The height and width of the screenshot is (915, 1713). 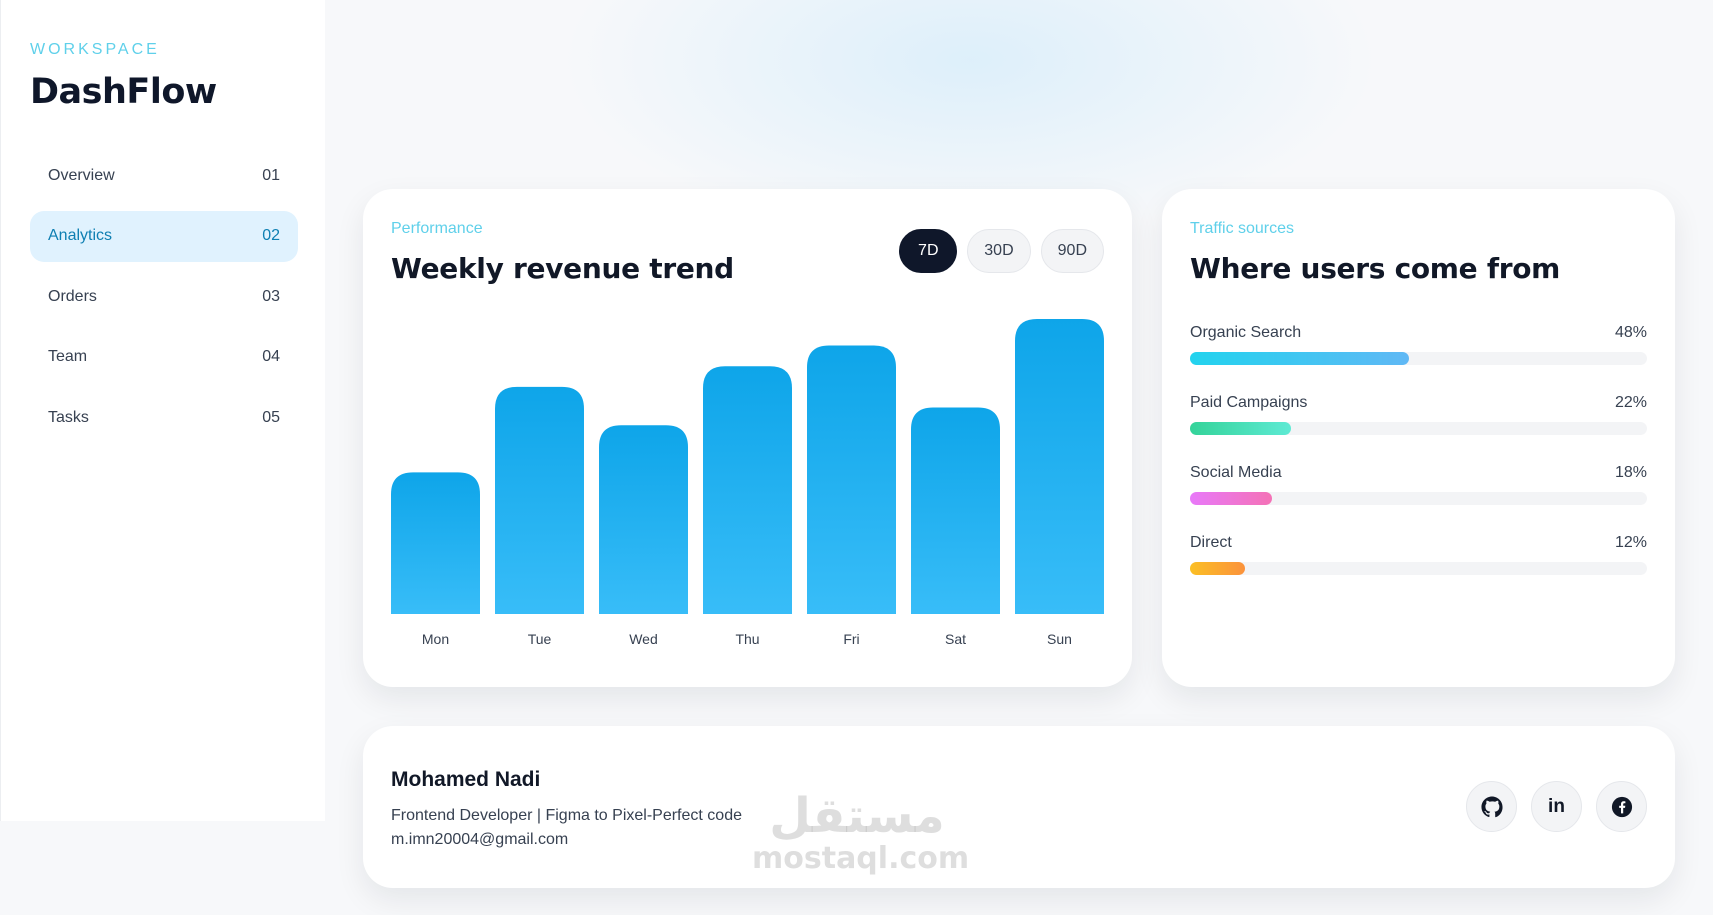 I want to click on sidebar-item-analytics: Analytics 02, so click(x=164, y=236).